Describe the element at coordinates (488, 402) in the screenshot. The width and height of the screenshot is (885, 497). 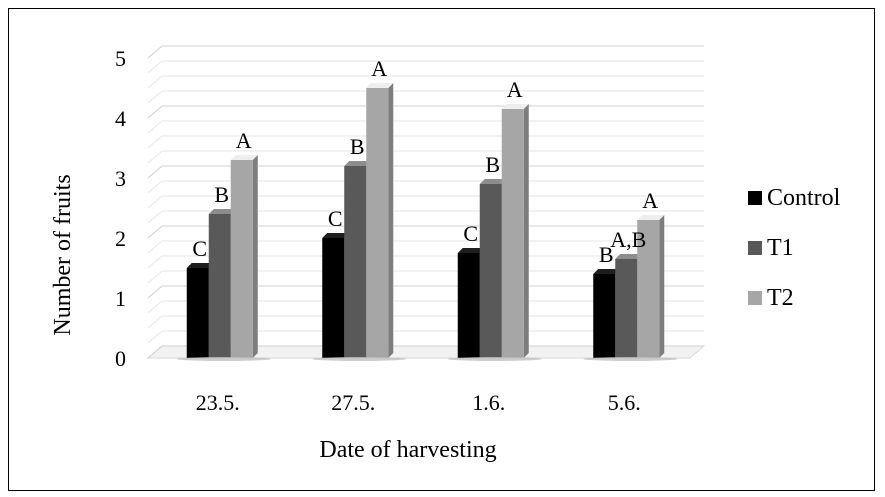
I see `x-tick-label: 1.6.` at that location.